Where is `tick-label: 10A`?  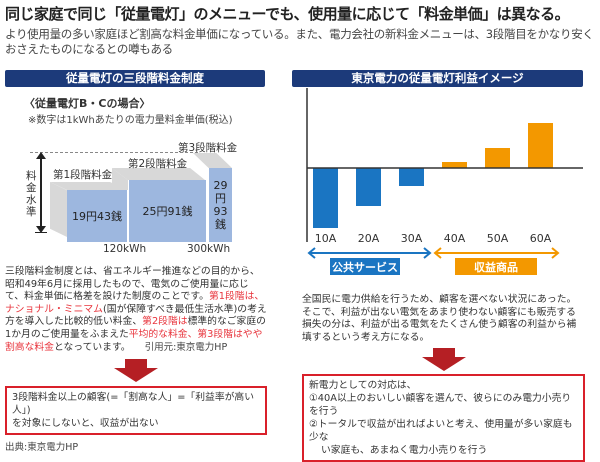 tick-label: 10A is located at coordinates (326, 238).